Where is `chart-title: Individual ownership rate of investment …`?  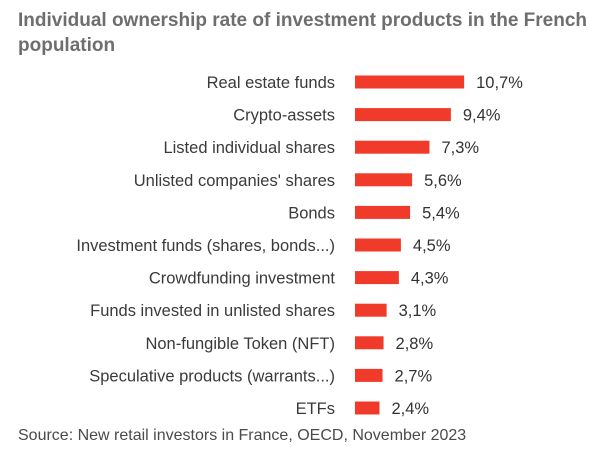 chart-title: Individual ownership rate of investment … is located at coordinates (303, 33).